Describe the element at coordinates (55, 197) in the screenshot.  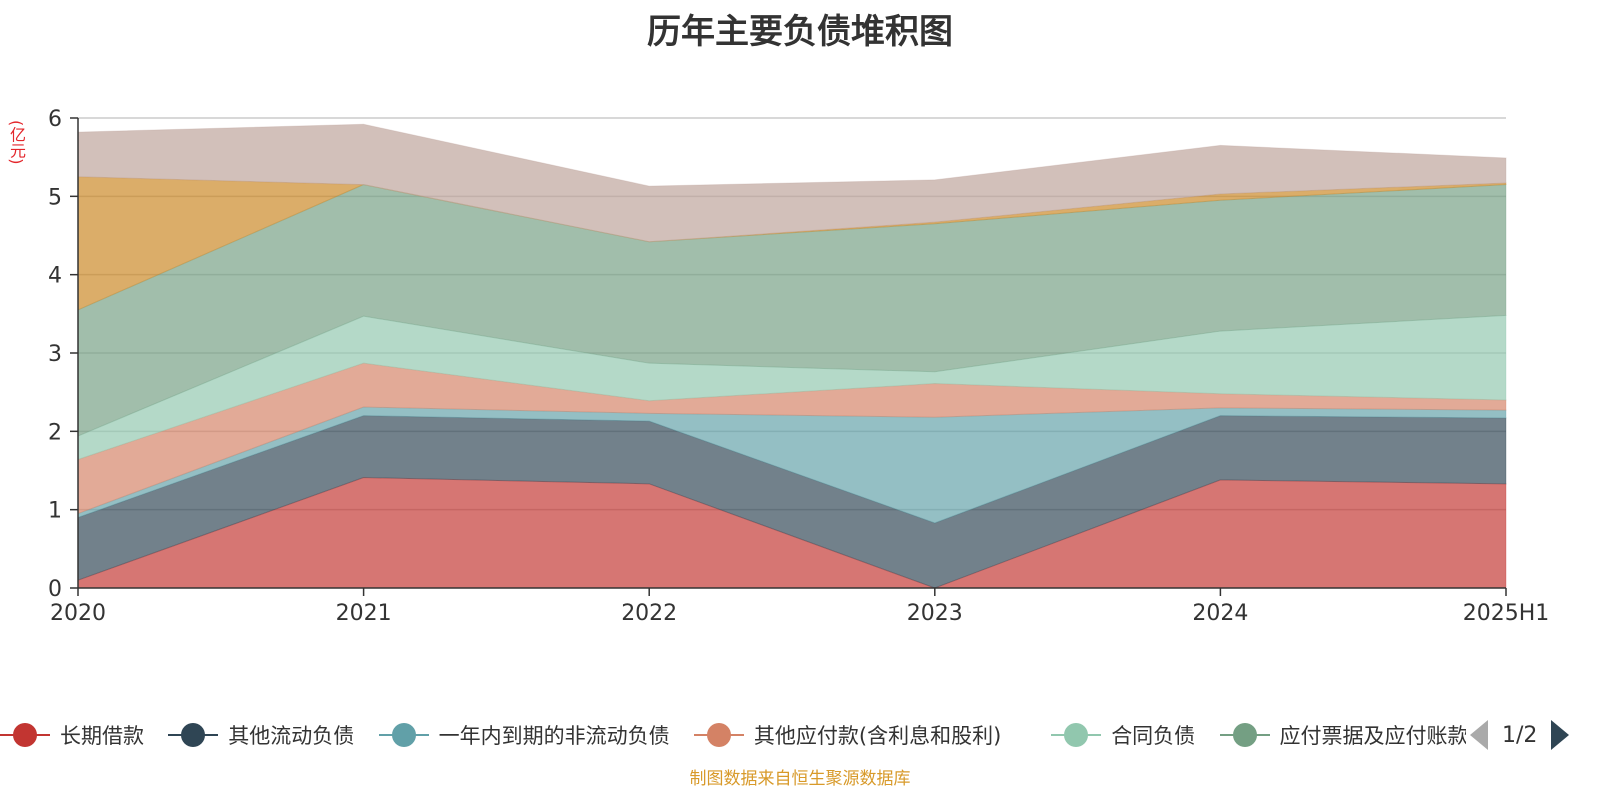
I see `y-tick-label: 5` at that location.